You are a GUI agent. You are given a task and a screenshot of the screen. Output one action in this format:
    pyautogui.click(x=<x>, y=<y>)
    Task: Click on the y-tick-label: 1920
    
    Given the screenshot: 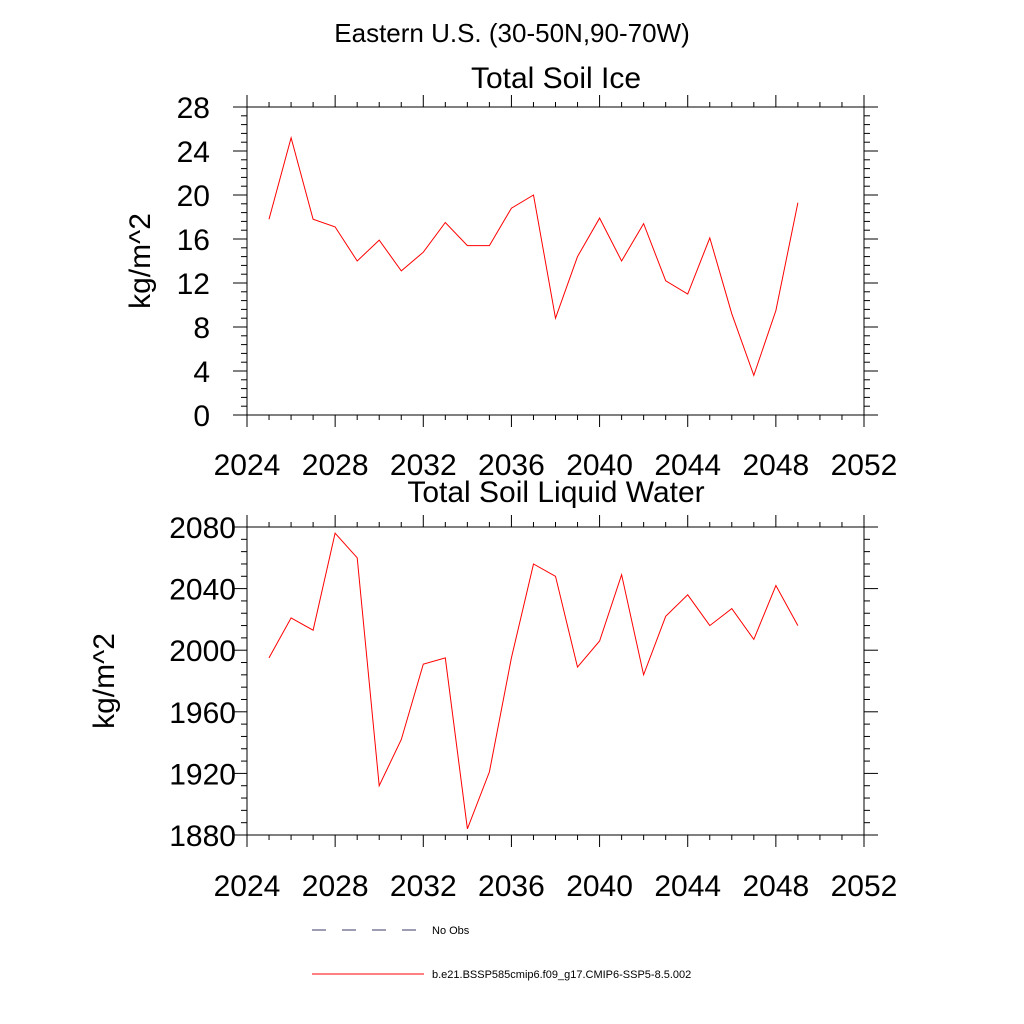 What is the action you would take?
    pyautogui.click(x=202, y=774)
    